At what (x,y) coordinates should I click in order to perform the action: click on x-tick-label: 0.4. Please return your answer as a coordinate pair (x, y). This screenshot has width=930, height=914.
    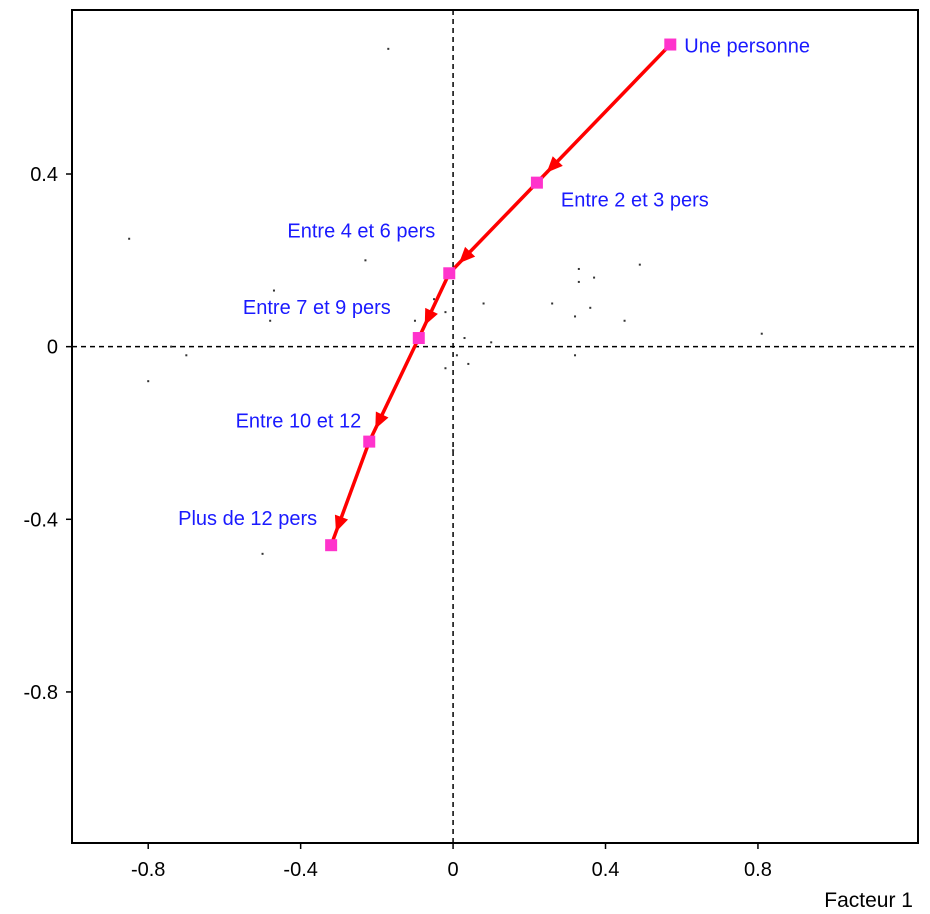
    Looking at the image, I should click on (606, 870).